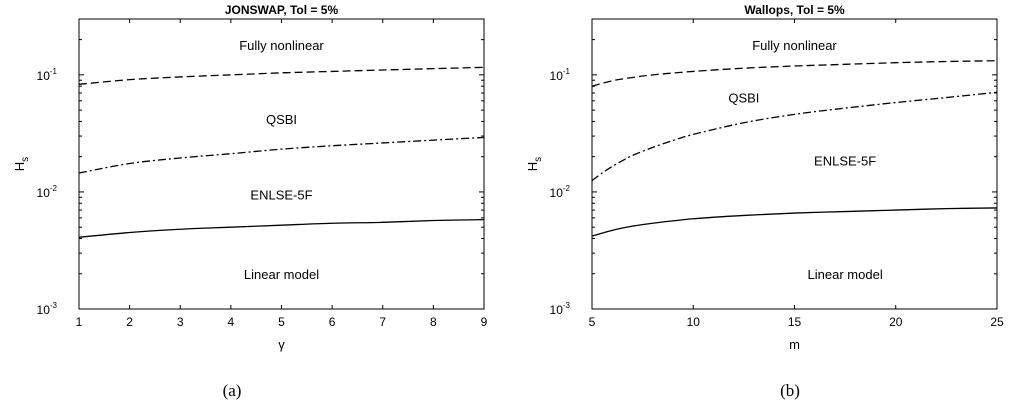 The image size is (1029, 412). What do you see at coordinates (433, 322) in the screenshot?
I see `x-tick-label: 8` at bounding box center [433, 322].